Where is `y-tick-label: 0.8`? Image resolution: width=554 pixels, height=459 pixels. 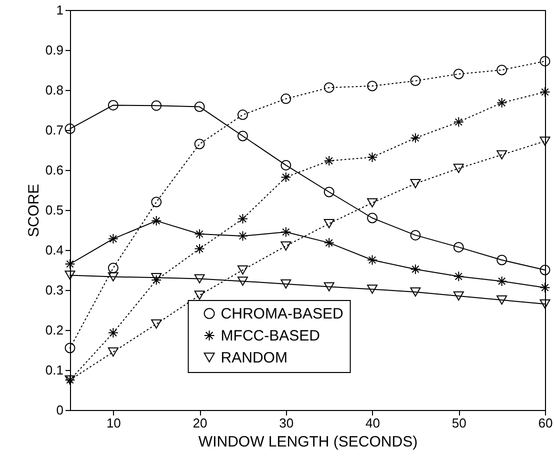
y-tick-label: 0.8 is located at coordinates (54, 90).